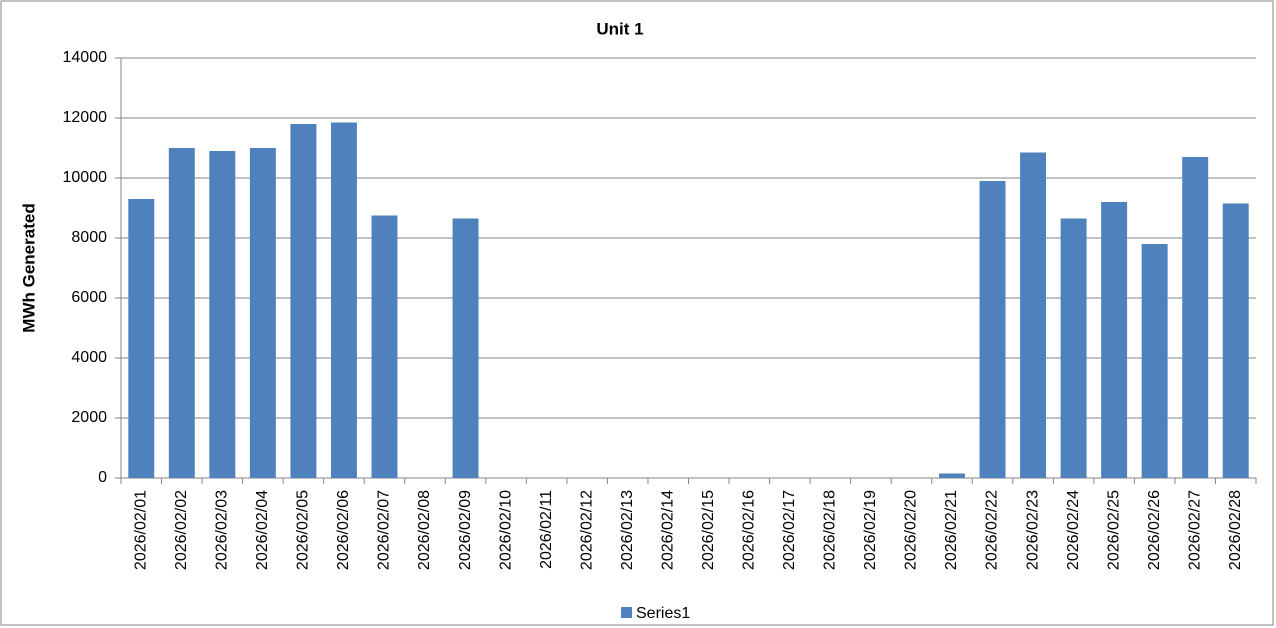  What do you see at coordinates (85, 177) in the screenshot?
I see `y-tick-label: 10000` at bounding box center [85, 177].